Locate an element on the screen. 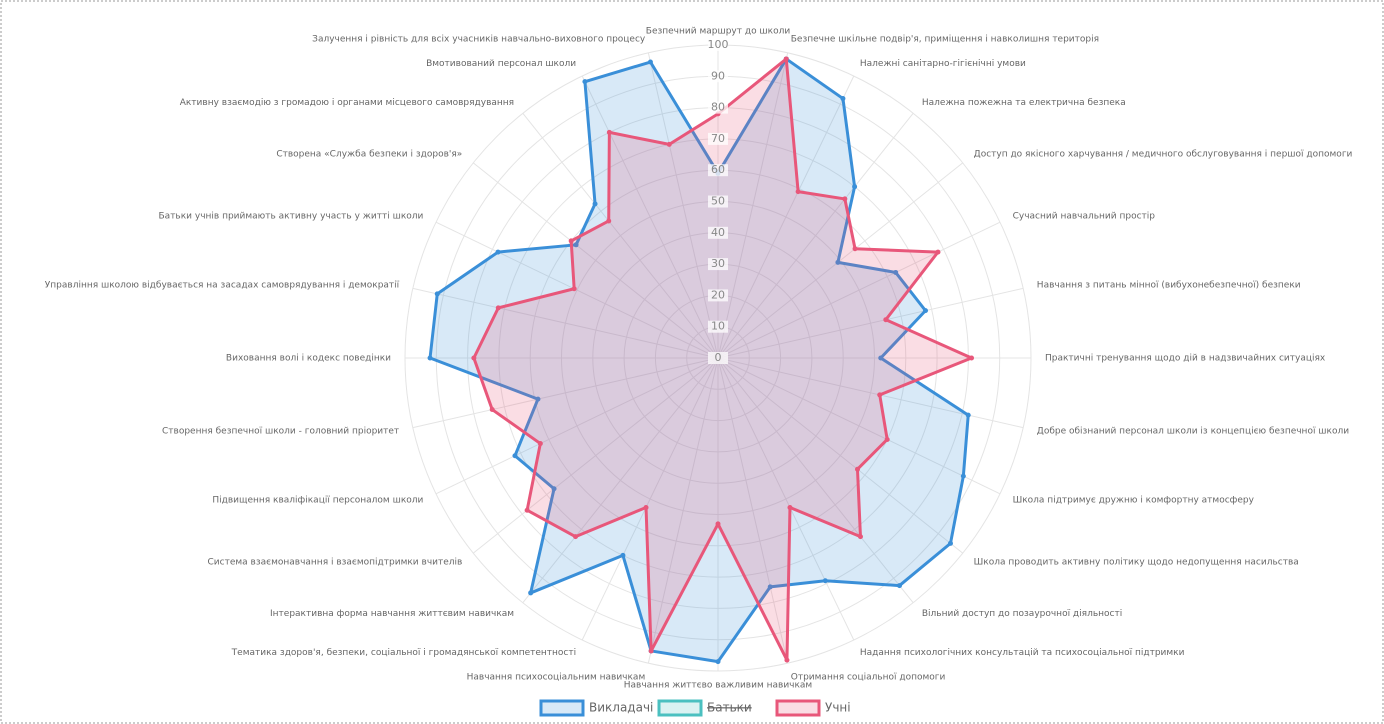 Image resolution: width=1384 pixels, height=724 pixels. r-tick-label: 90 is located at coordinates (718, 75).